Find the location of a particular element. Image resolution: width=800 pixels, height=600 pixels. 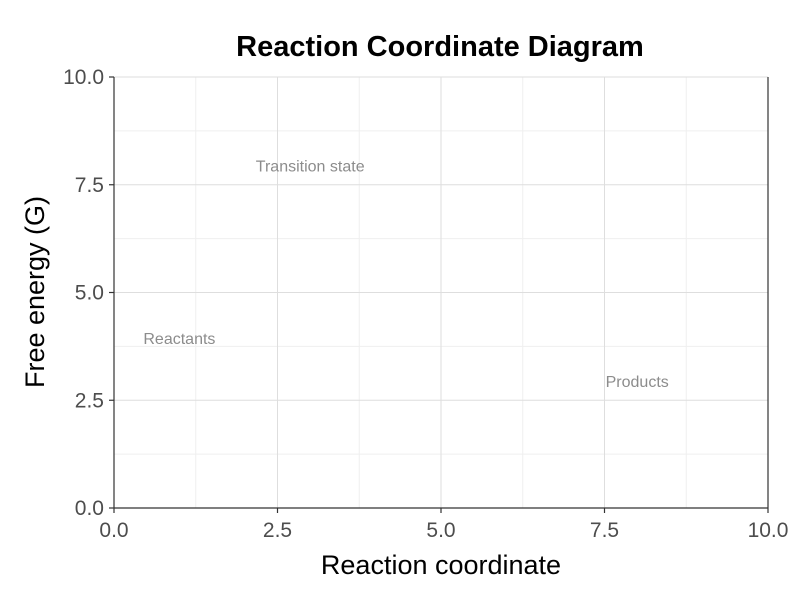

x-tick-label: 7.5 is located at coordinates (604, 530).